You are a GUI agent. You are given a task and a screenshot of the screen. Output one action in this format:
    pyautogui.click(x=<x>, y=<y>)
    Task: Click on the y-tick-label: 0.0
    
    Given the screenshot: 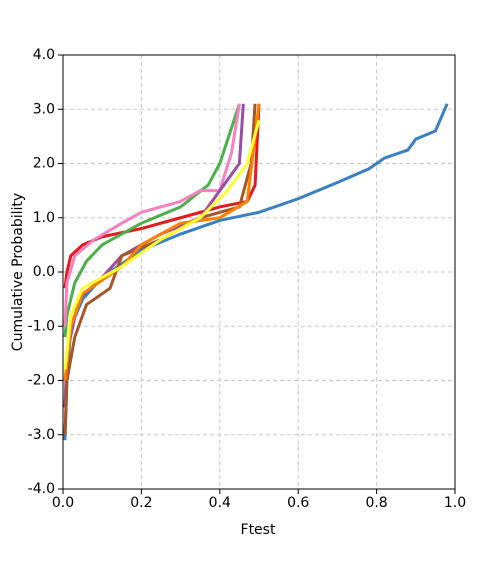 What is the action you would take?
    pyautogui.click(x=44, y=272)
    